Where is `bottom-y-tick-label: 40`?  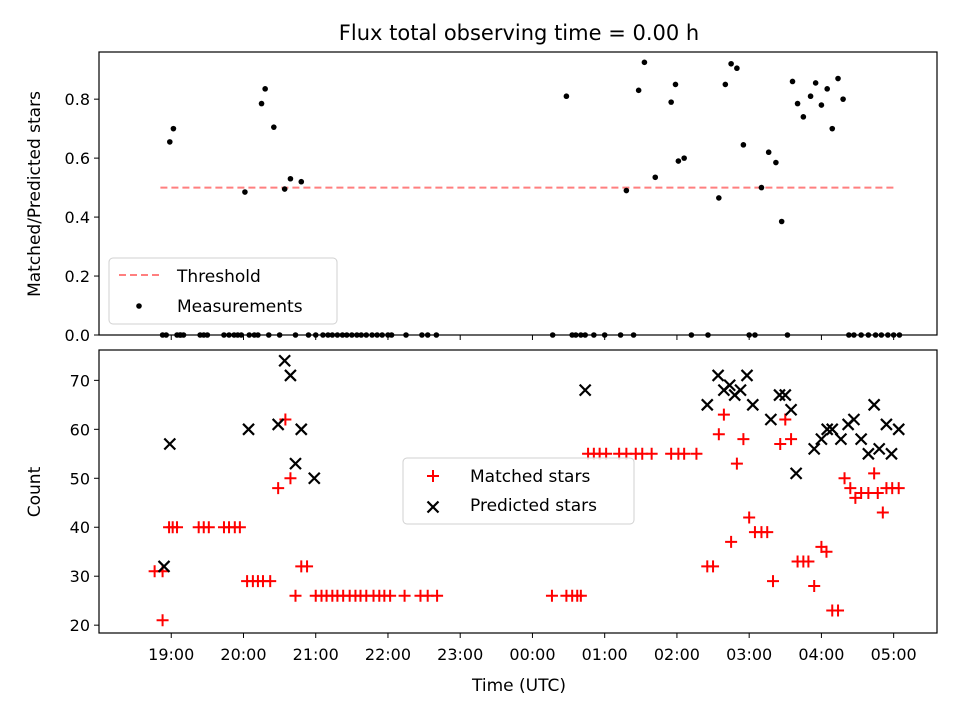 bottom-y-tick-label: 40 is located at coordinates (80, 527).